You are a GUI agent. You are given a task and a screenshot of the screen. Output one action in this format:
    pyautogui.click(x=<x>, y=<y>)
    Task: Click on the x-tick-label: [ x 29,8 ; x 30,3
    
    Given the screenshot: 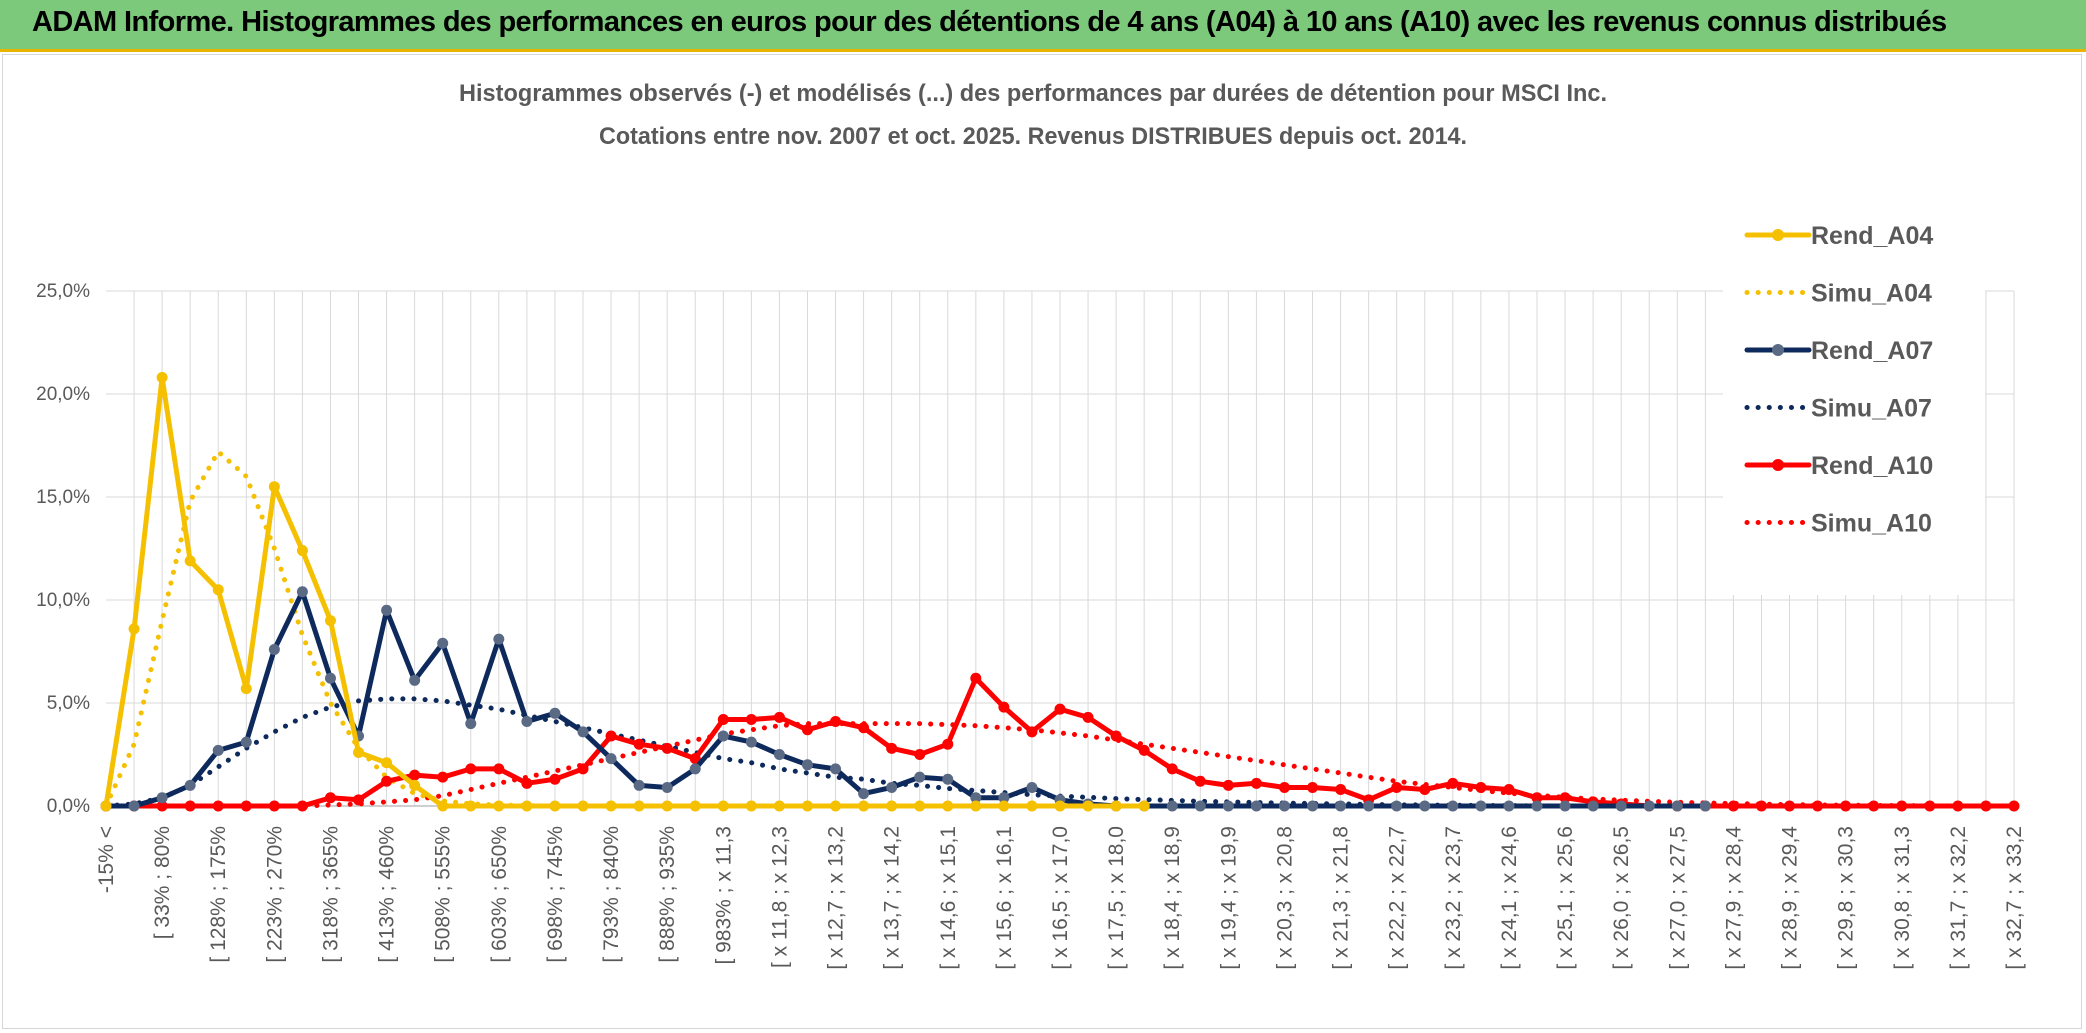 What is the action you would take?
    pyautogui.click(x=1846, y=898)
    